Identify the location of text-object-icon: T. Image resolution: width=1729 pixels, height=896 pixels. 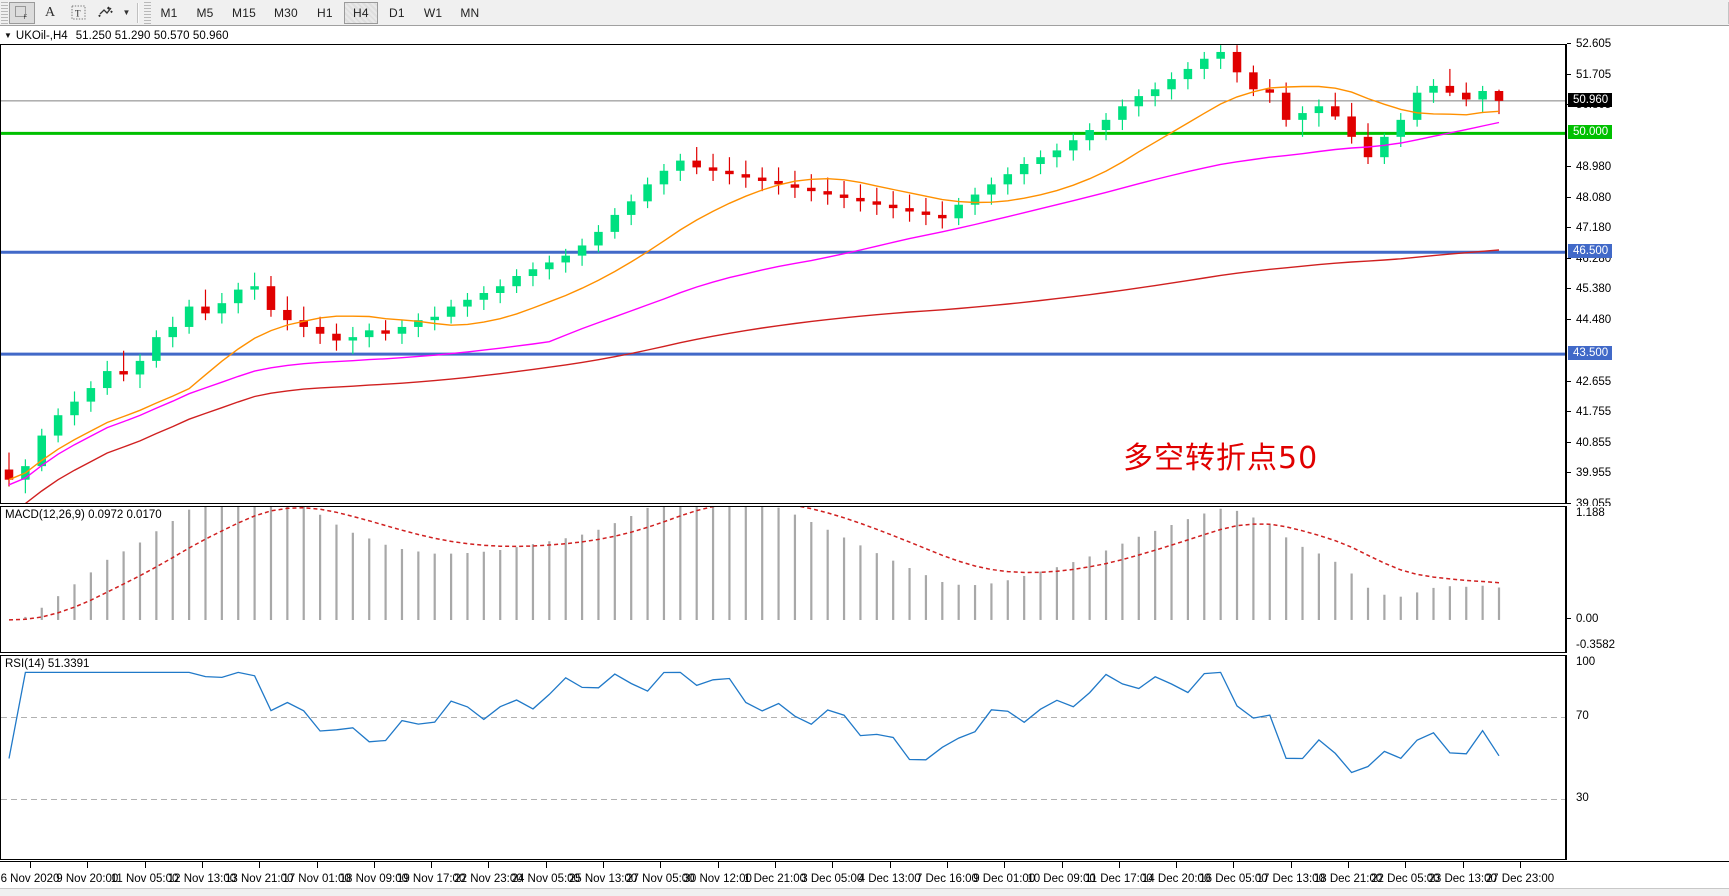
(78, 12).